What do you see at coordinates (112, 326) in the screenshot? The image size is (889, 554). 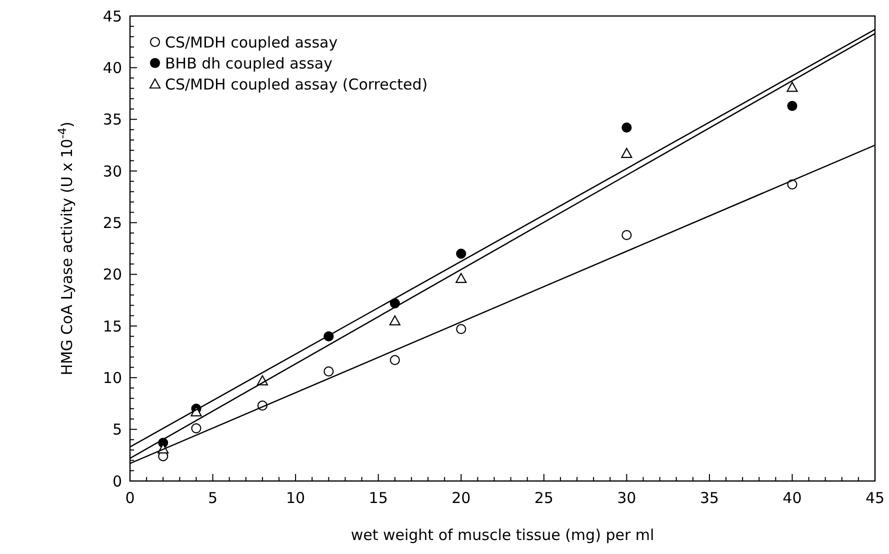 I see `y-tick-label: 15` at bounding box center [112, 326].